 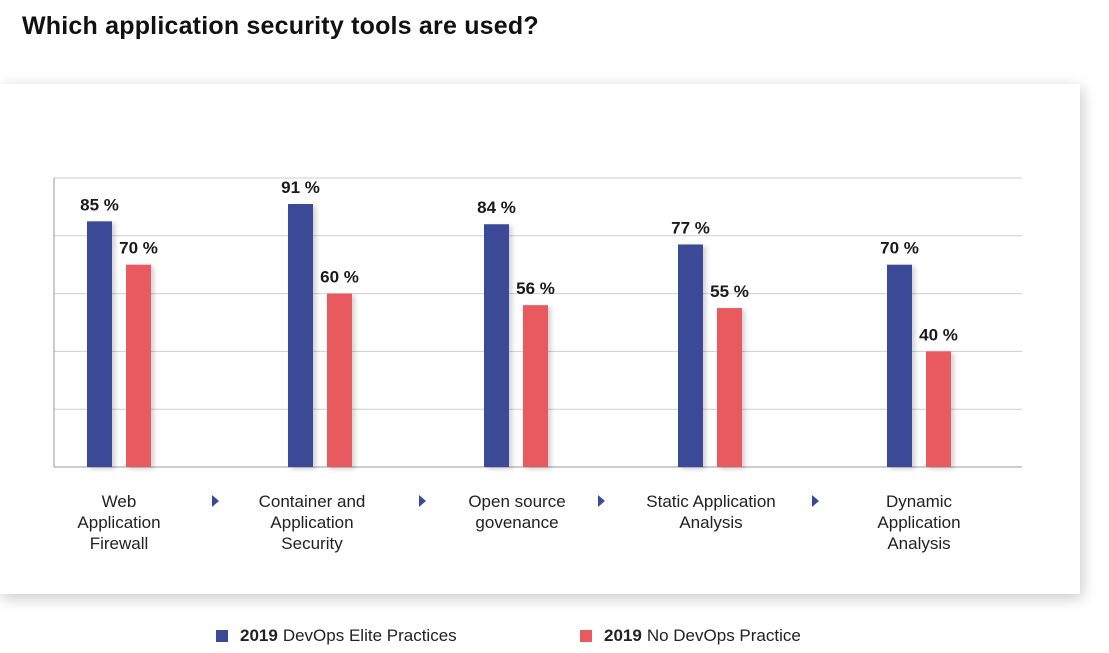 I want to click on legend-item-no-devops: 2019 No DevOps Practice, so click(x=690, y=636).